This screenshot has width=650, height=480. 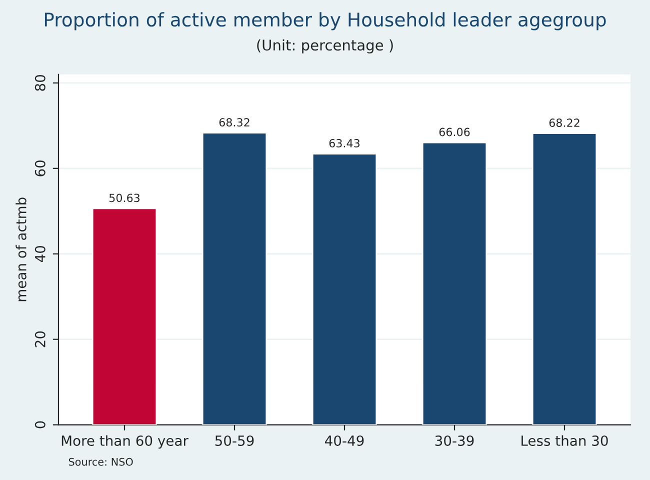 I want to click on data-label: 68.22, so click(x=564, y=122).